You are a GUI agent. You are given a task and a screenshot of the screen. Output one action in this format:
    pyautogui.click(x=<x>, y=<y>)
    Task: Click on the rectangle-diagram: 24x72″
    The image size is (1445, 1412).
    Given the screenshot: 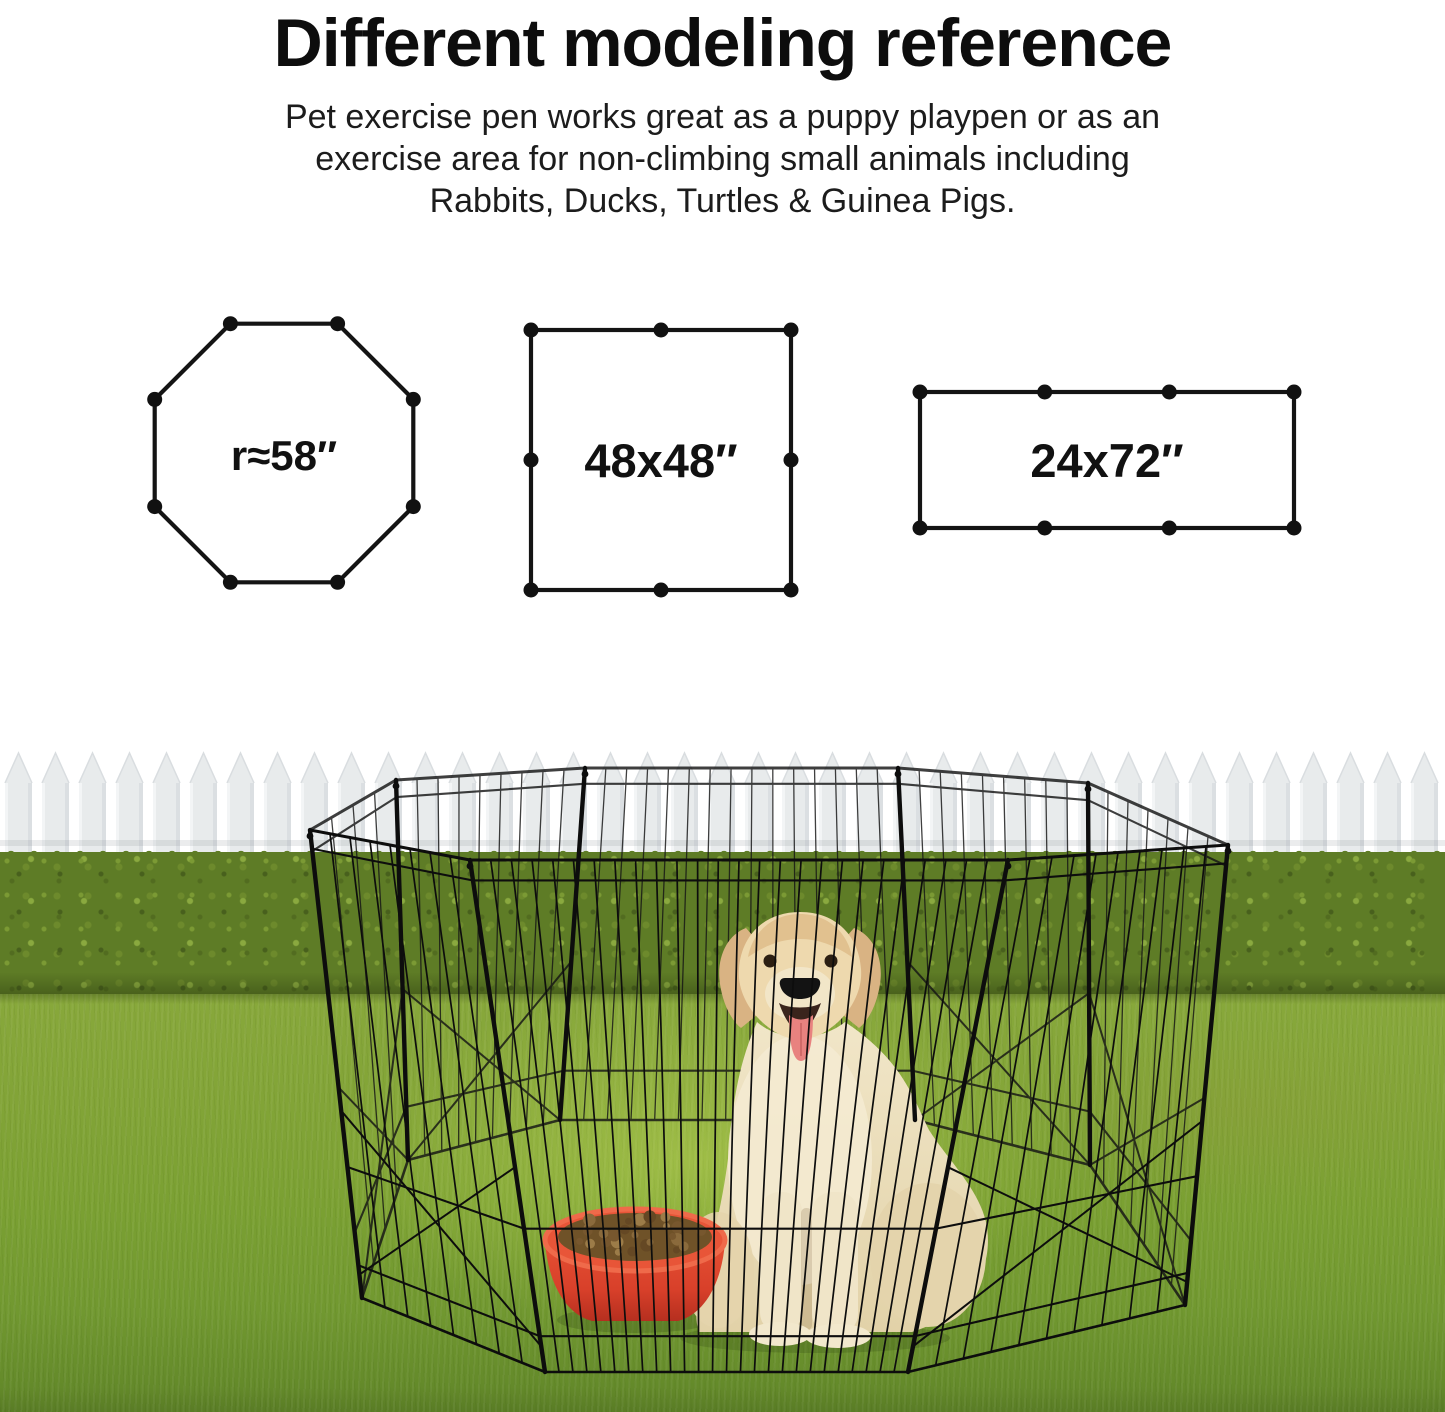 What is the action you would take?
    pyautogui.click(x=1107, y=460)
    